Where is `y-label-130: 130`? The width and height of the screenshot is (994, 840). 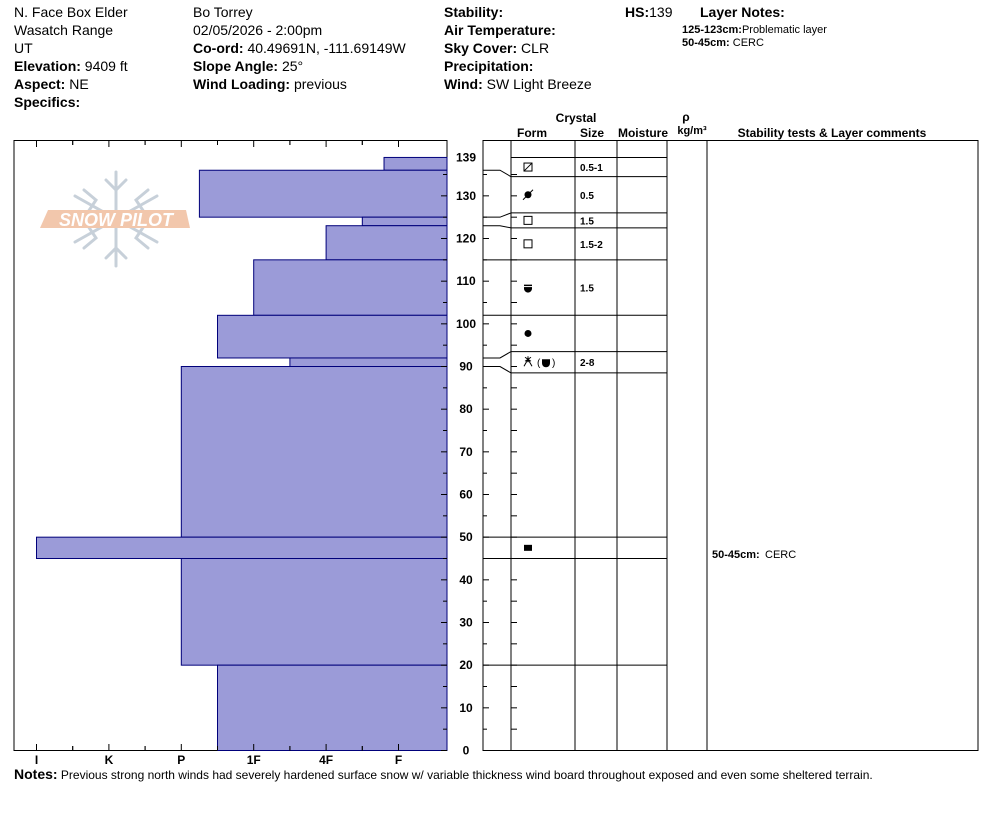
y-label-130: 130 is located at coordinates (466, 196).